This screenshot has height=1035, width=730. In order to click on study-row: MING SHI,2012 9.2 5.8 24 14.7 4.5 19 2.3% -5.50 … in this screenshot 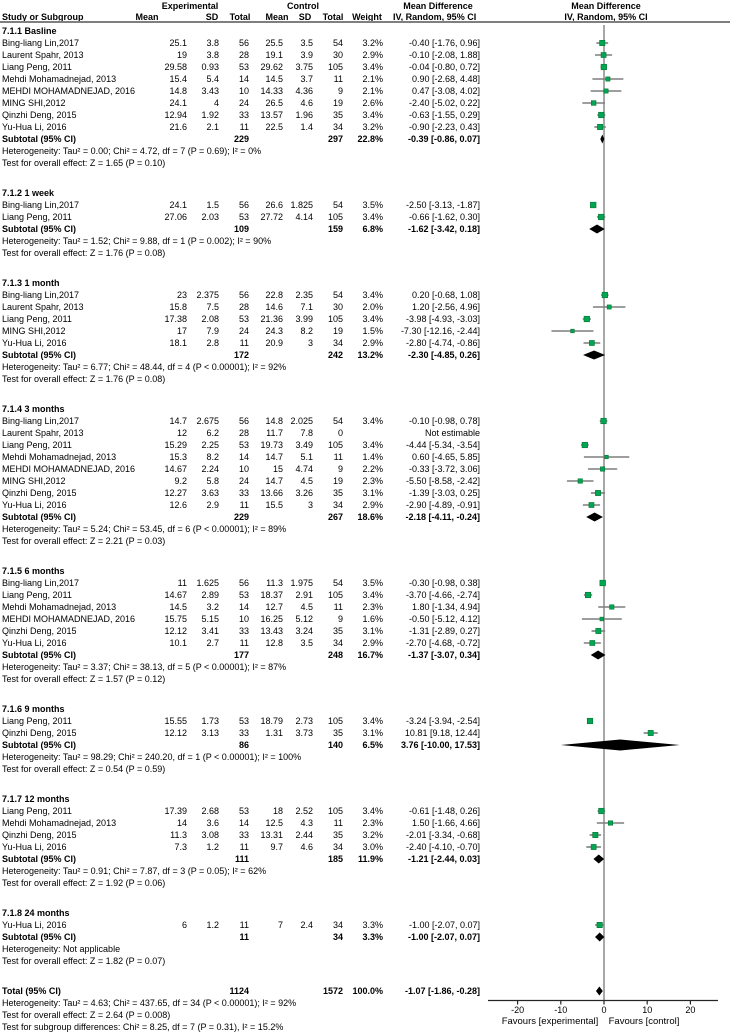, I will do `click(365, 481)`.